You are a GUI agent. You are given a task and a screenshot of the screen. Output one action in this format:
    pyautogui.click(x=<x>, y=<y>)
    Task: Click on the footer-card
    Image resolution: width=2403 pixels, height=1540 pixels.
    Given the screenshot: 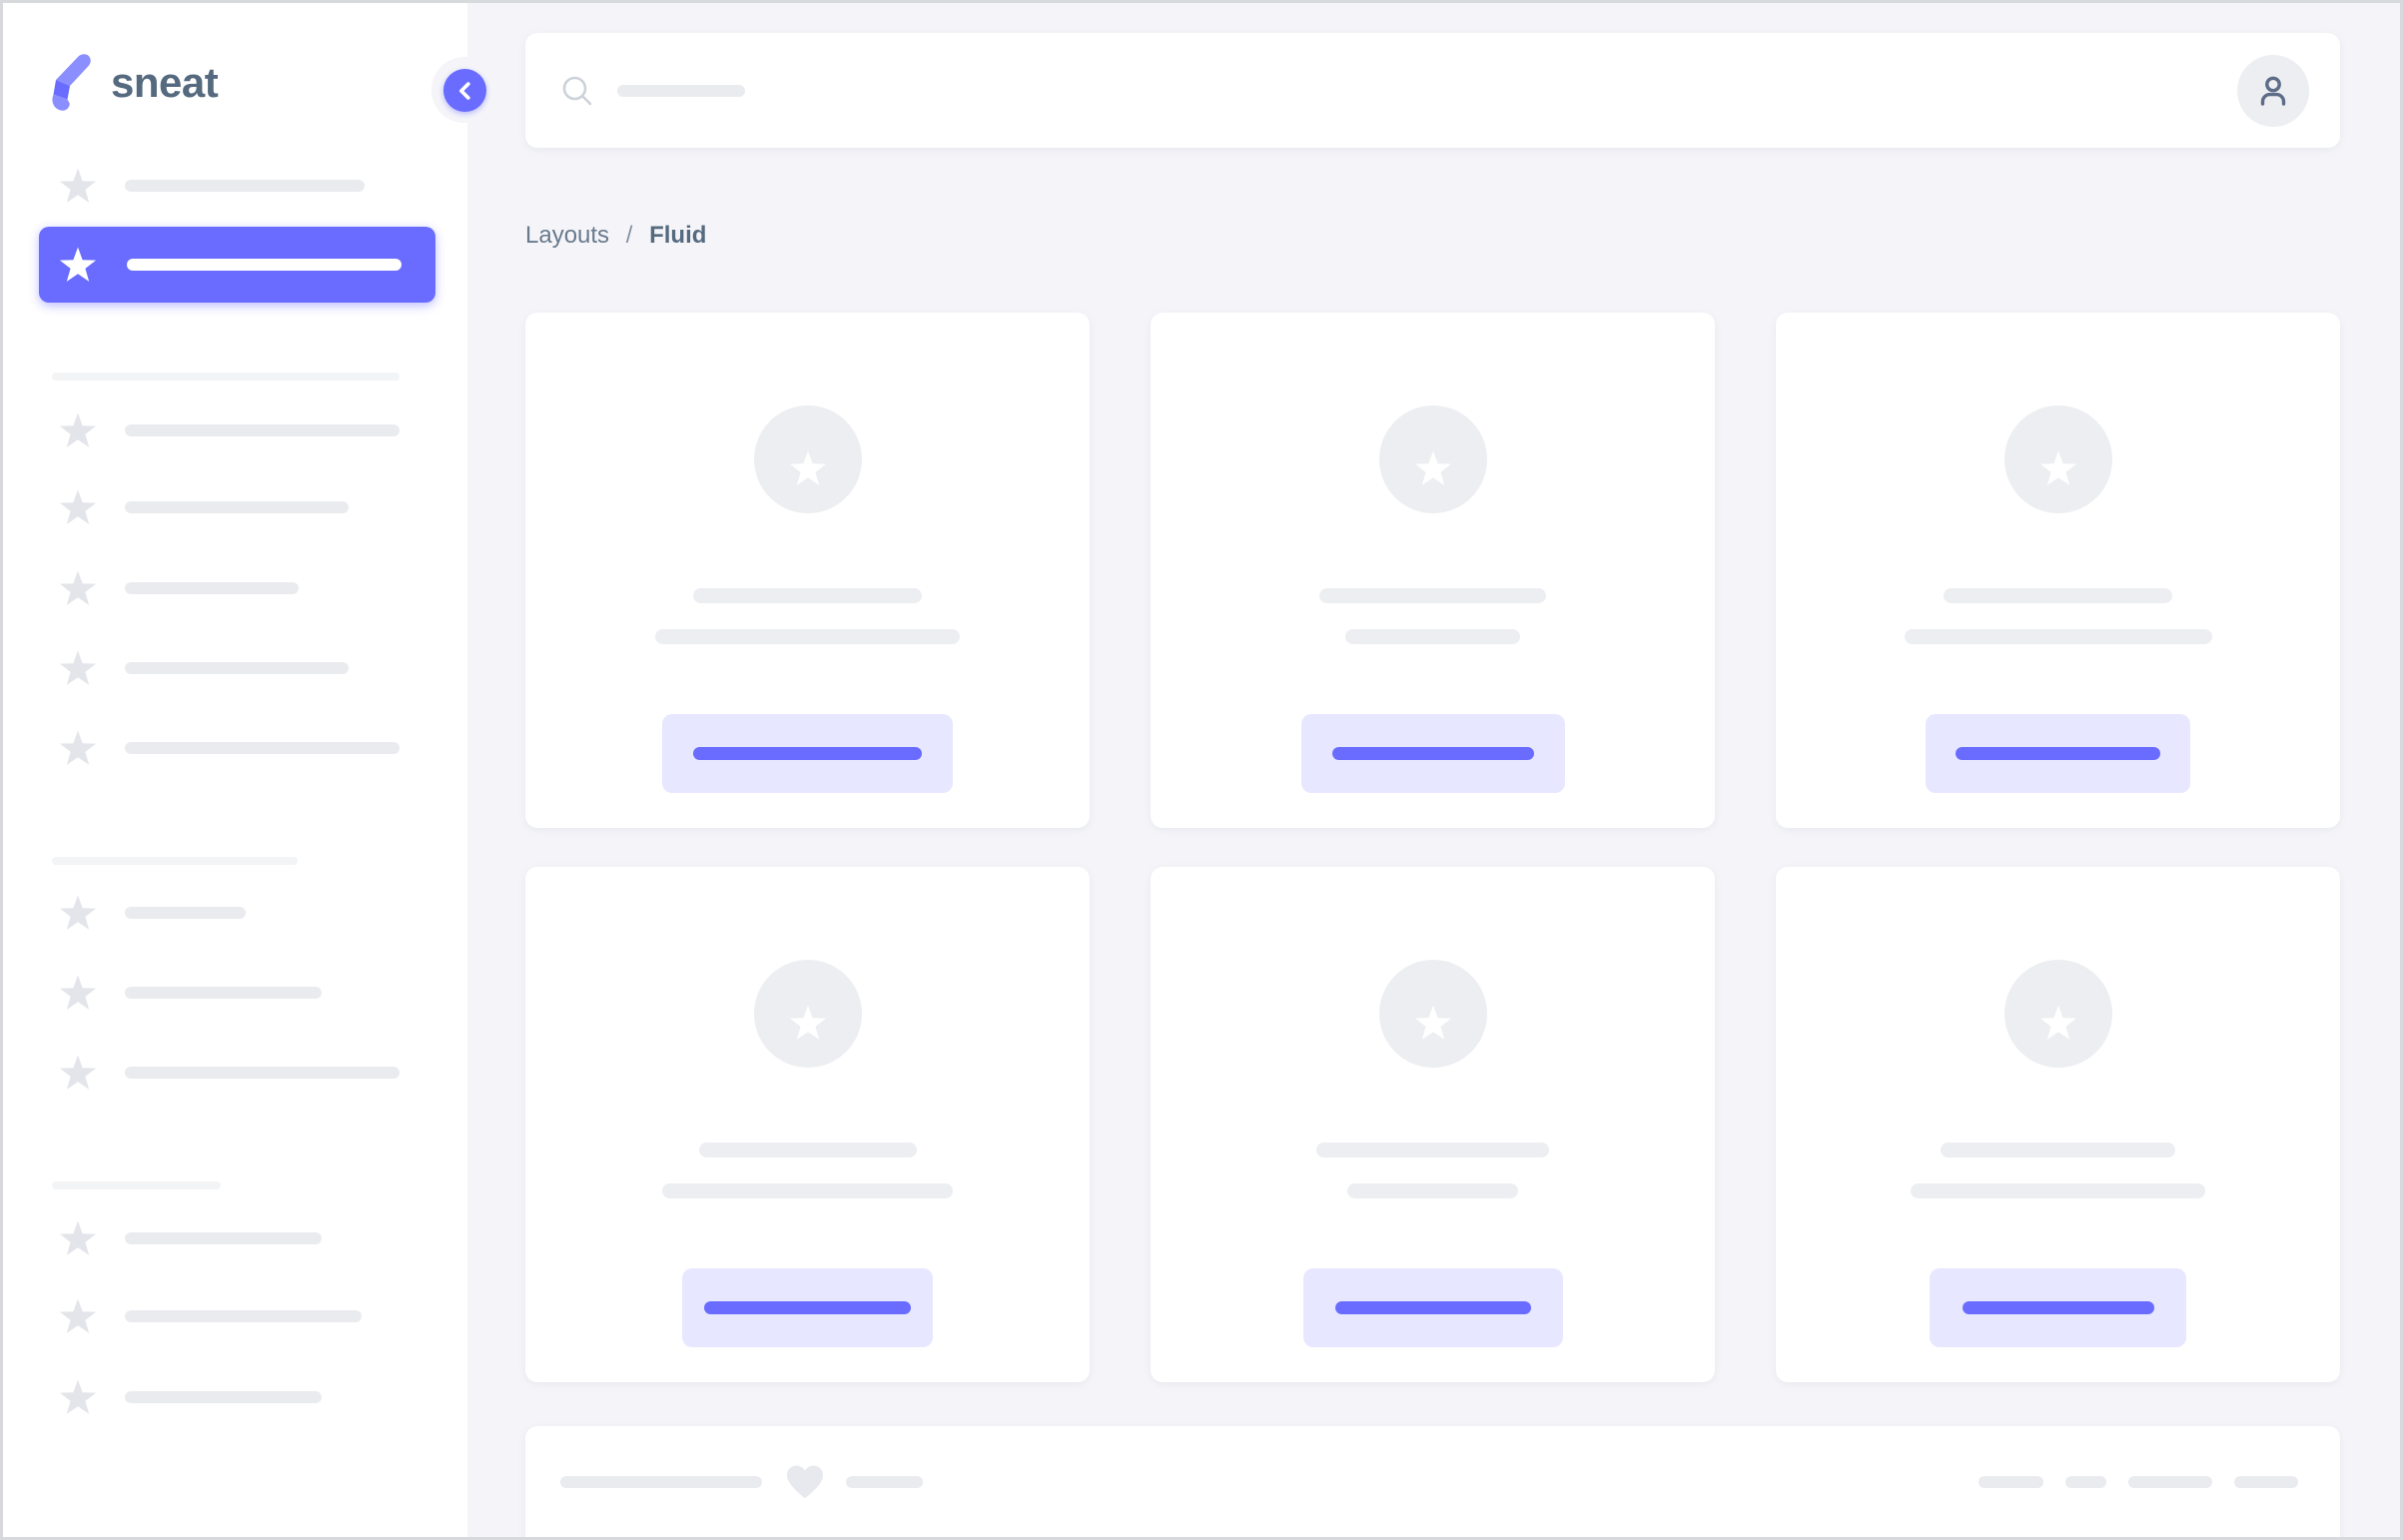 What is the action you would take?
    pyautogui.click(x=1432, y=1482)
    